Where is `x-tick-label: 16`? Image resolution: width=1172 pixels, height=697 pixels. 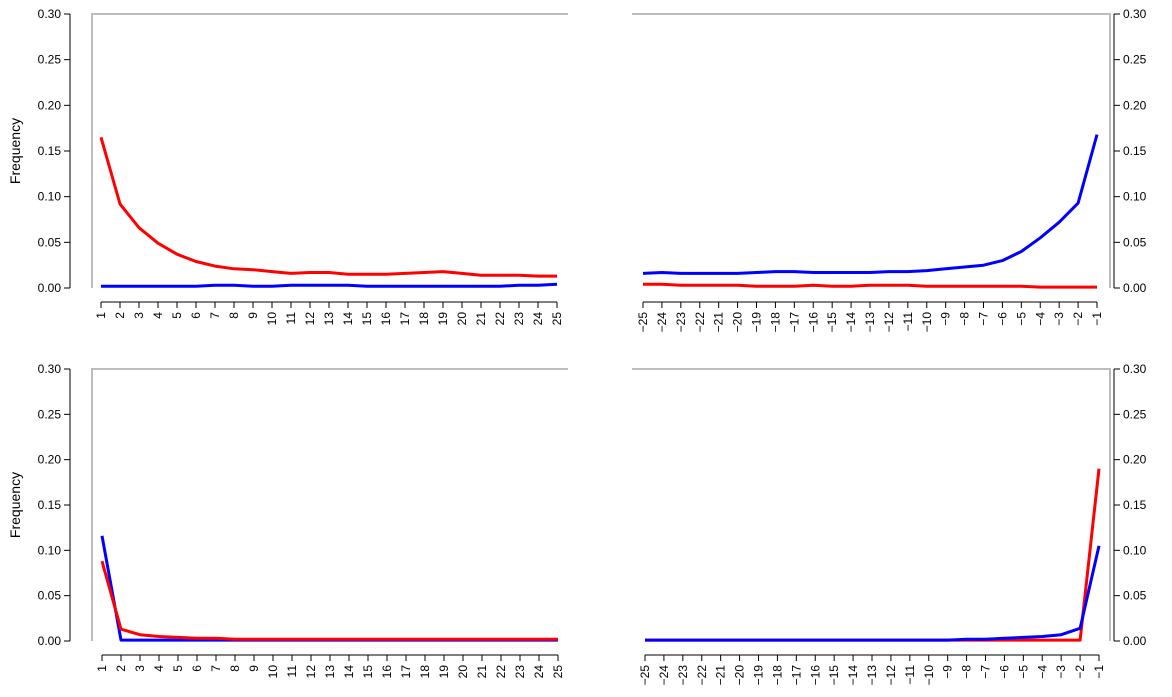 x-tick-label: 16 is located at coordinates (386, 319).